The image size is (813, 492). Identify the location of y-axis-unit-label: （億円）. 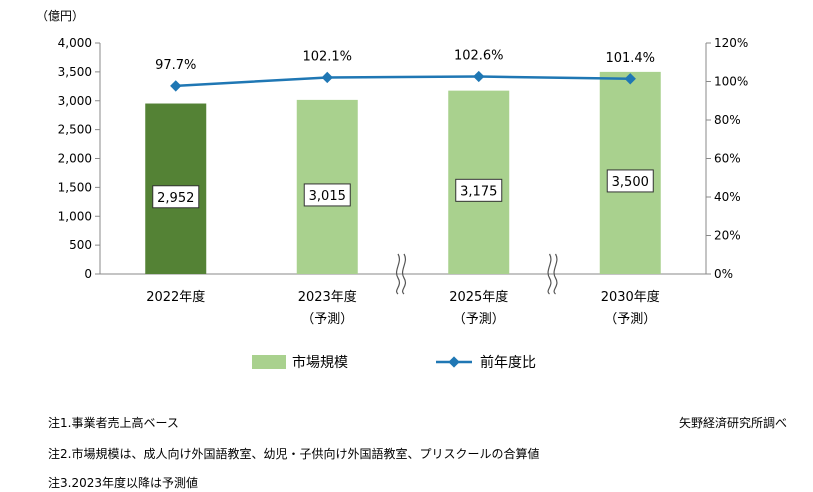
(60, 16).